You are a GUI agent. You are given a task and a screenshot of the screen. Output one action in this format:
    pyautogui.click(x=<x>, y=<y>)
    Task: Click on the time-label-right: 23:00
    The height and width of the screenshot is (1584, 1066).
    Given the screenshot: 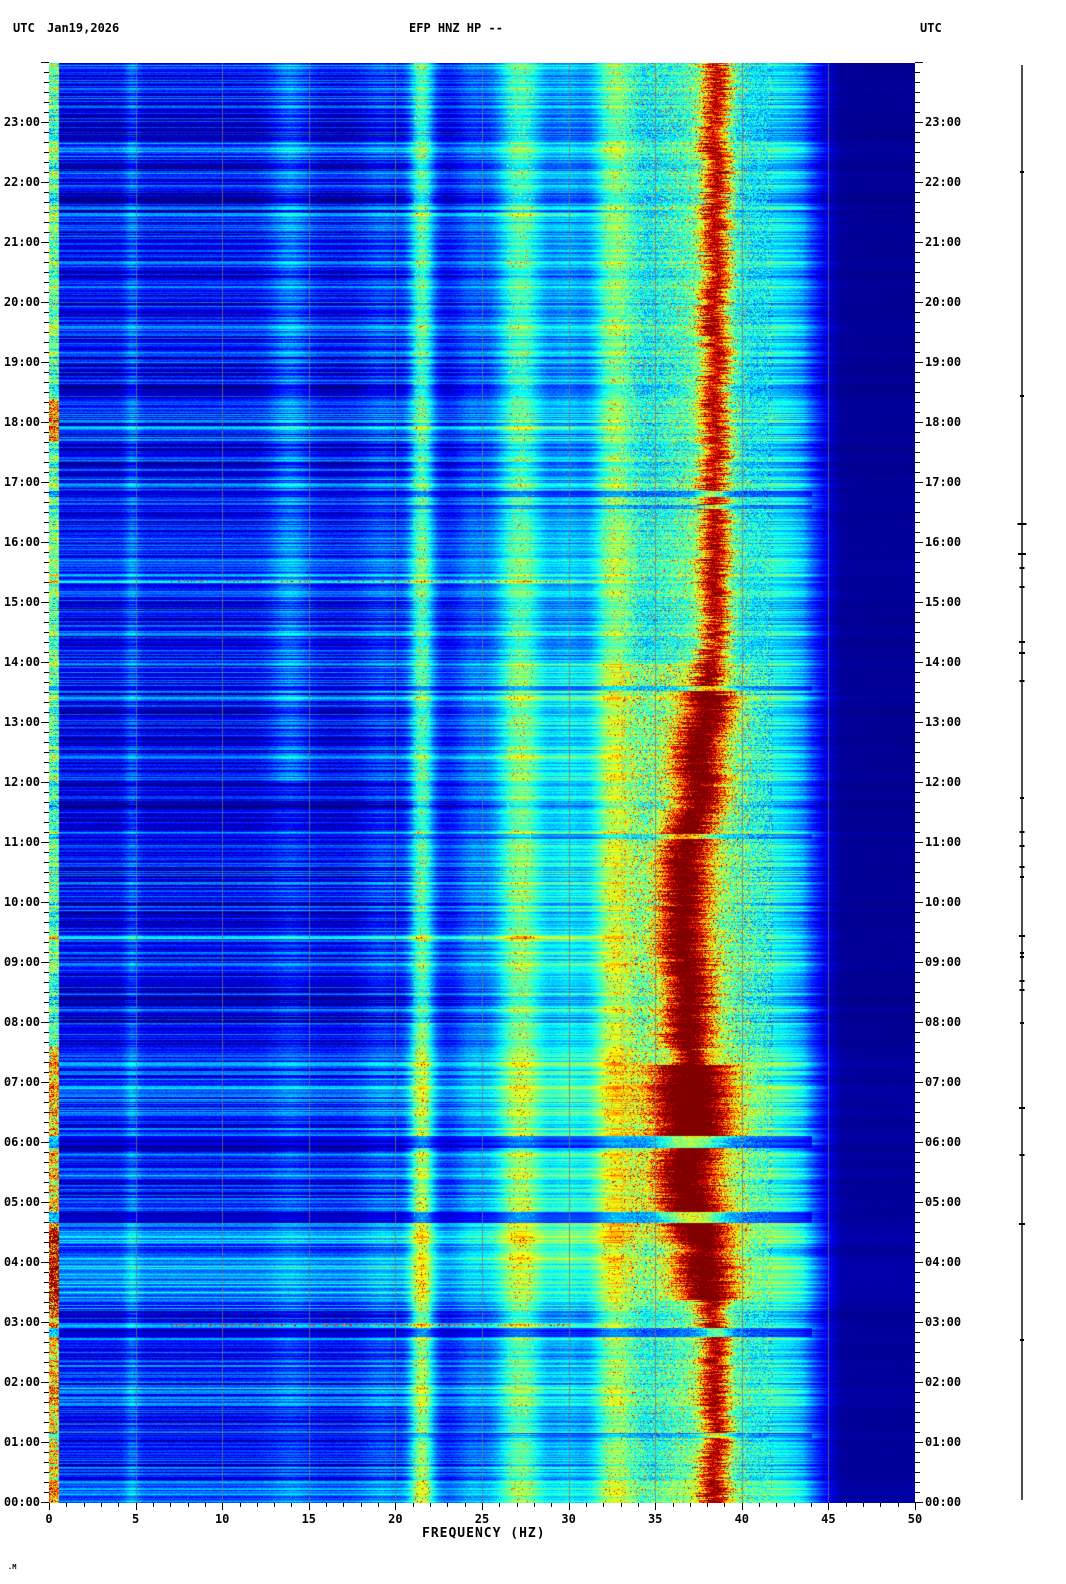 What is the action you would take?
    pyautogui.click(x=943, y=122)
    